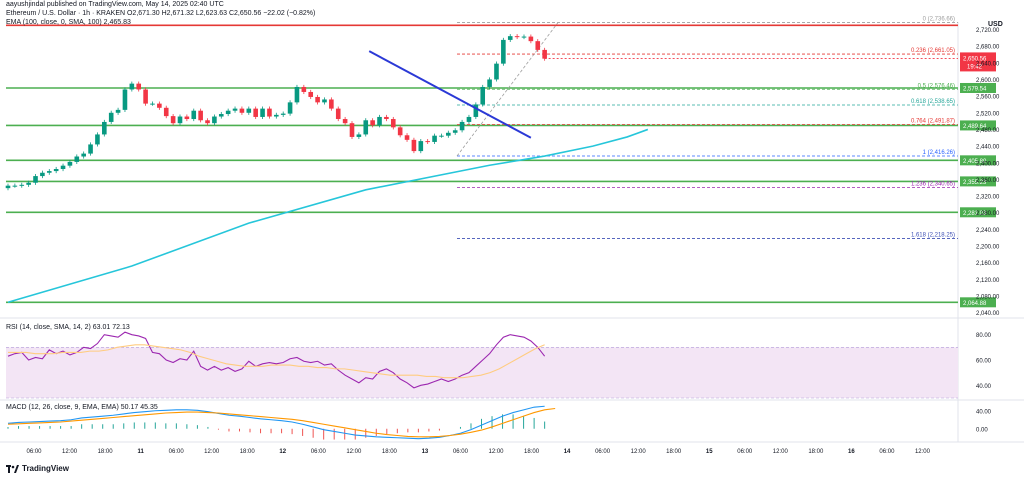 The image size is (1024, 478). Describe the element at coordinates (282, 452) in the screenshot. I see `time-tick-label: 12` at that location.